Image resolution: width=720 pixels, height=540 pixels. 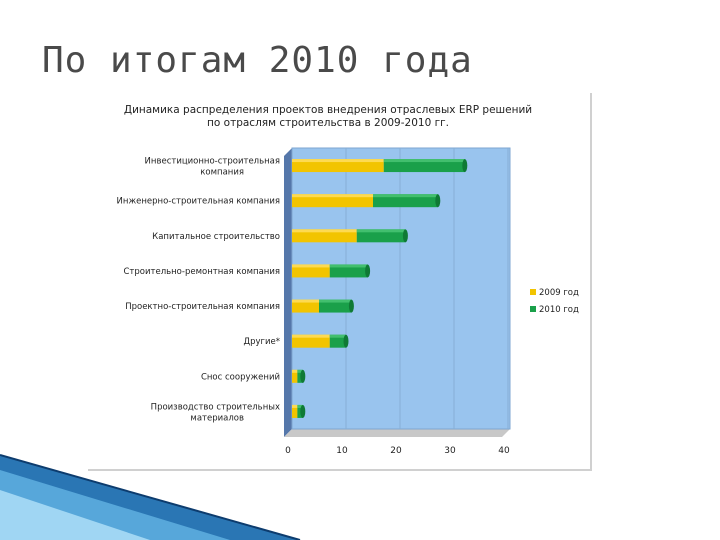 What do you see at coordinates (342, 451) in the screenshot?
I see `x-tick-label: 10` at bounding box center [342, 451].